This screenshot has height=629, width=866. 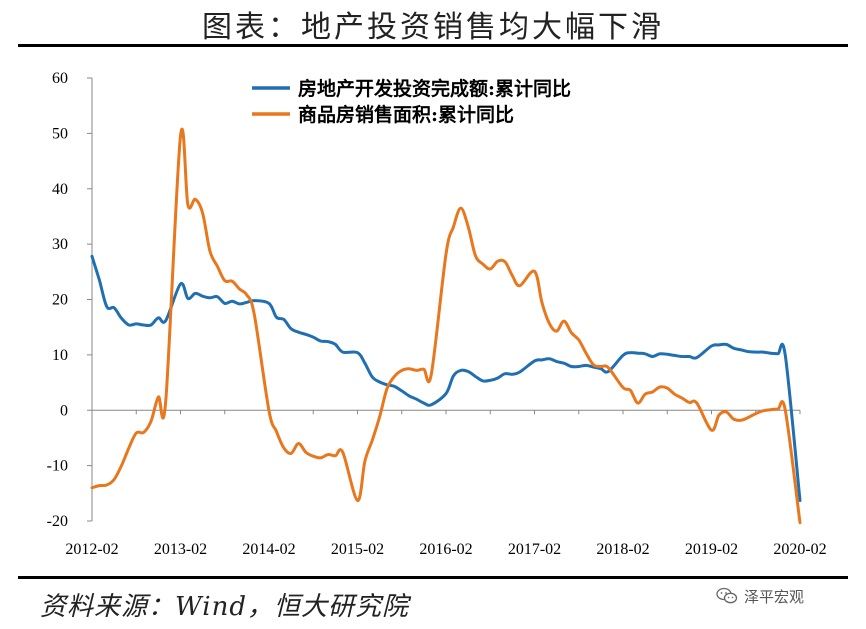 What do you see at coordinates (799, 549) in the screenshot?
I see `x-tick-label: 2020-02` at bounding box center [799, 549].